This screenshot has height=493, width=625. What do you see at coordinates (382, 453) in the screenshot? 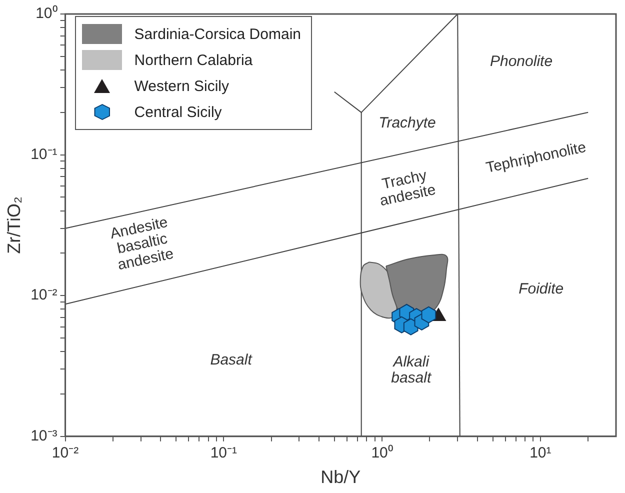
I see `x-tick-label: 10⁰` at bounding box center [382, 453].